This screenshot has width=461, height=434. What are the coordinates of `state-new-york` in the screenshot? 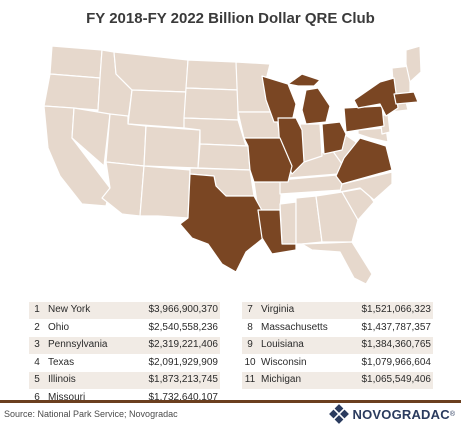 It's located at (376, 97).